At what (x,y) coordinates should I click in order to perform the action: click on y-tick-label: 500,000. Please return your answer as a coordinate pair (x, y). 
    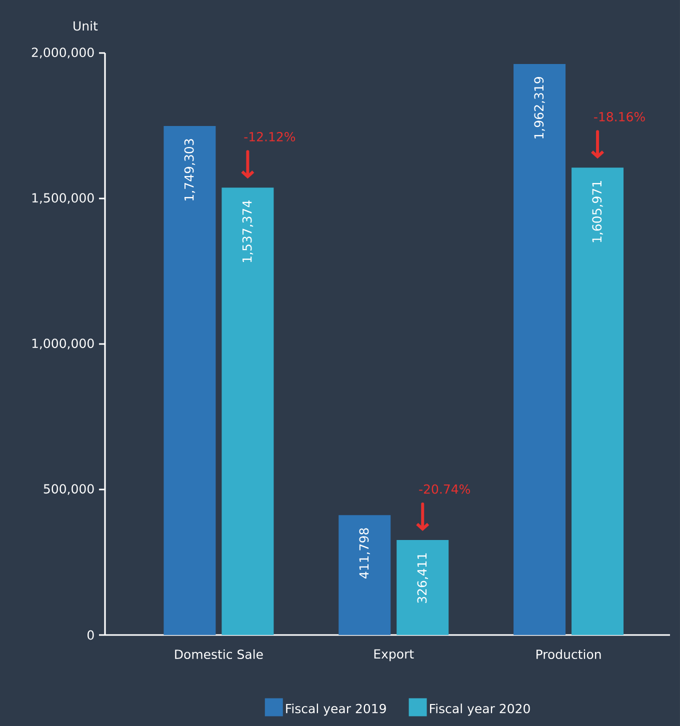
    Looking at the image, I should click on (69, 489).